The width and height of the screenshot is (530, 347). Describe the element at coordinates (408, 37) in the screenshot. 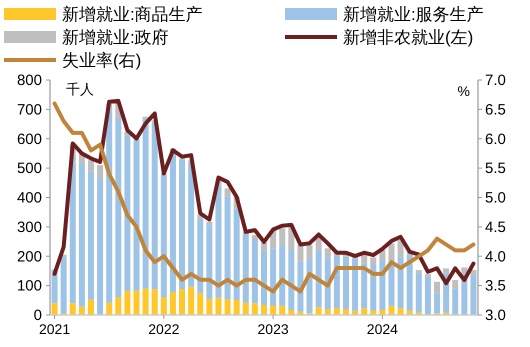

I see `legend-label: 新增非农就业(左)` at that location.